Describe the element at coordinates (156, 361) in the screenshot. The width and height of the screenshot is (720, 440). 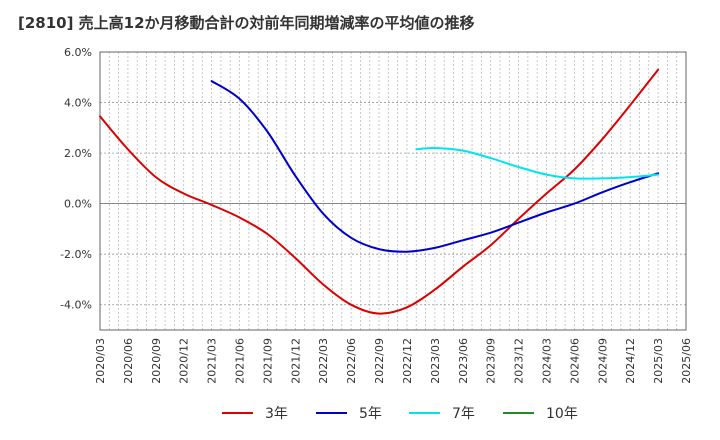
I see `x-tick-label: 2020/09` at that location.